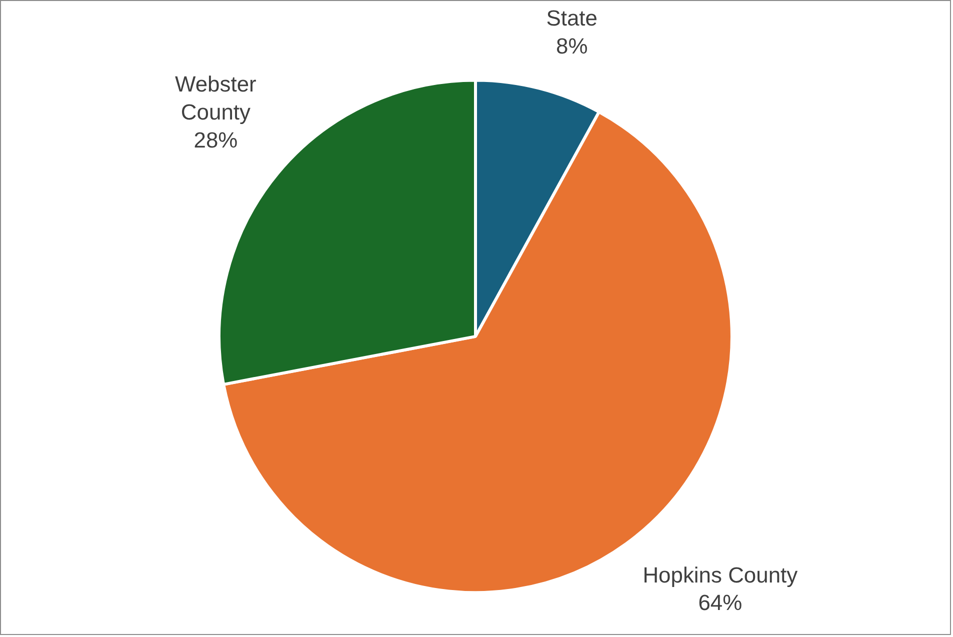 This screenshot has width=953, height=637. Describe the element at coordinates (216, 139) in the screenshot. I see `data-label: 28%` at that location.